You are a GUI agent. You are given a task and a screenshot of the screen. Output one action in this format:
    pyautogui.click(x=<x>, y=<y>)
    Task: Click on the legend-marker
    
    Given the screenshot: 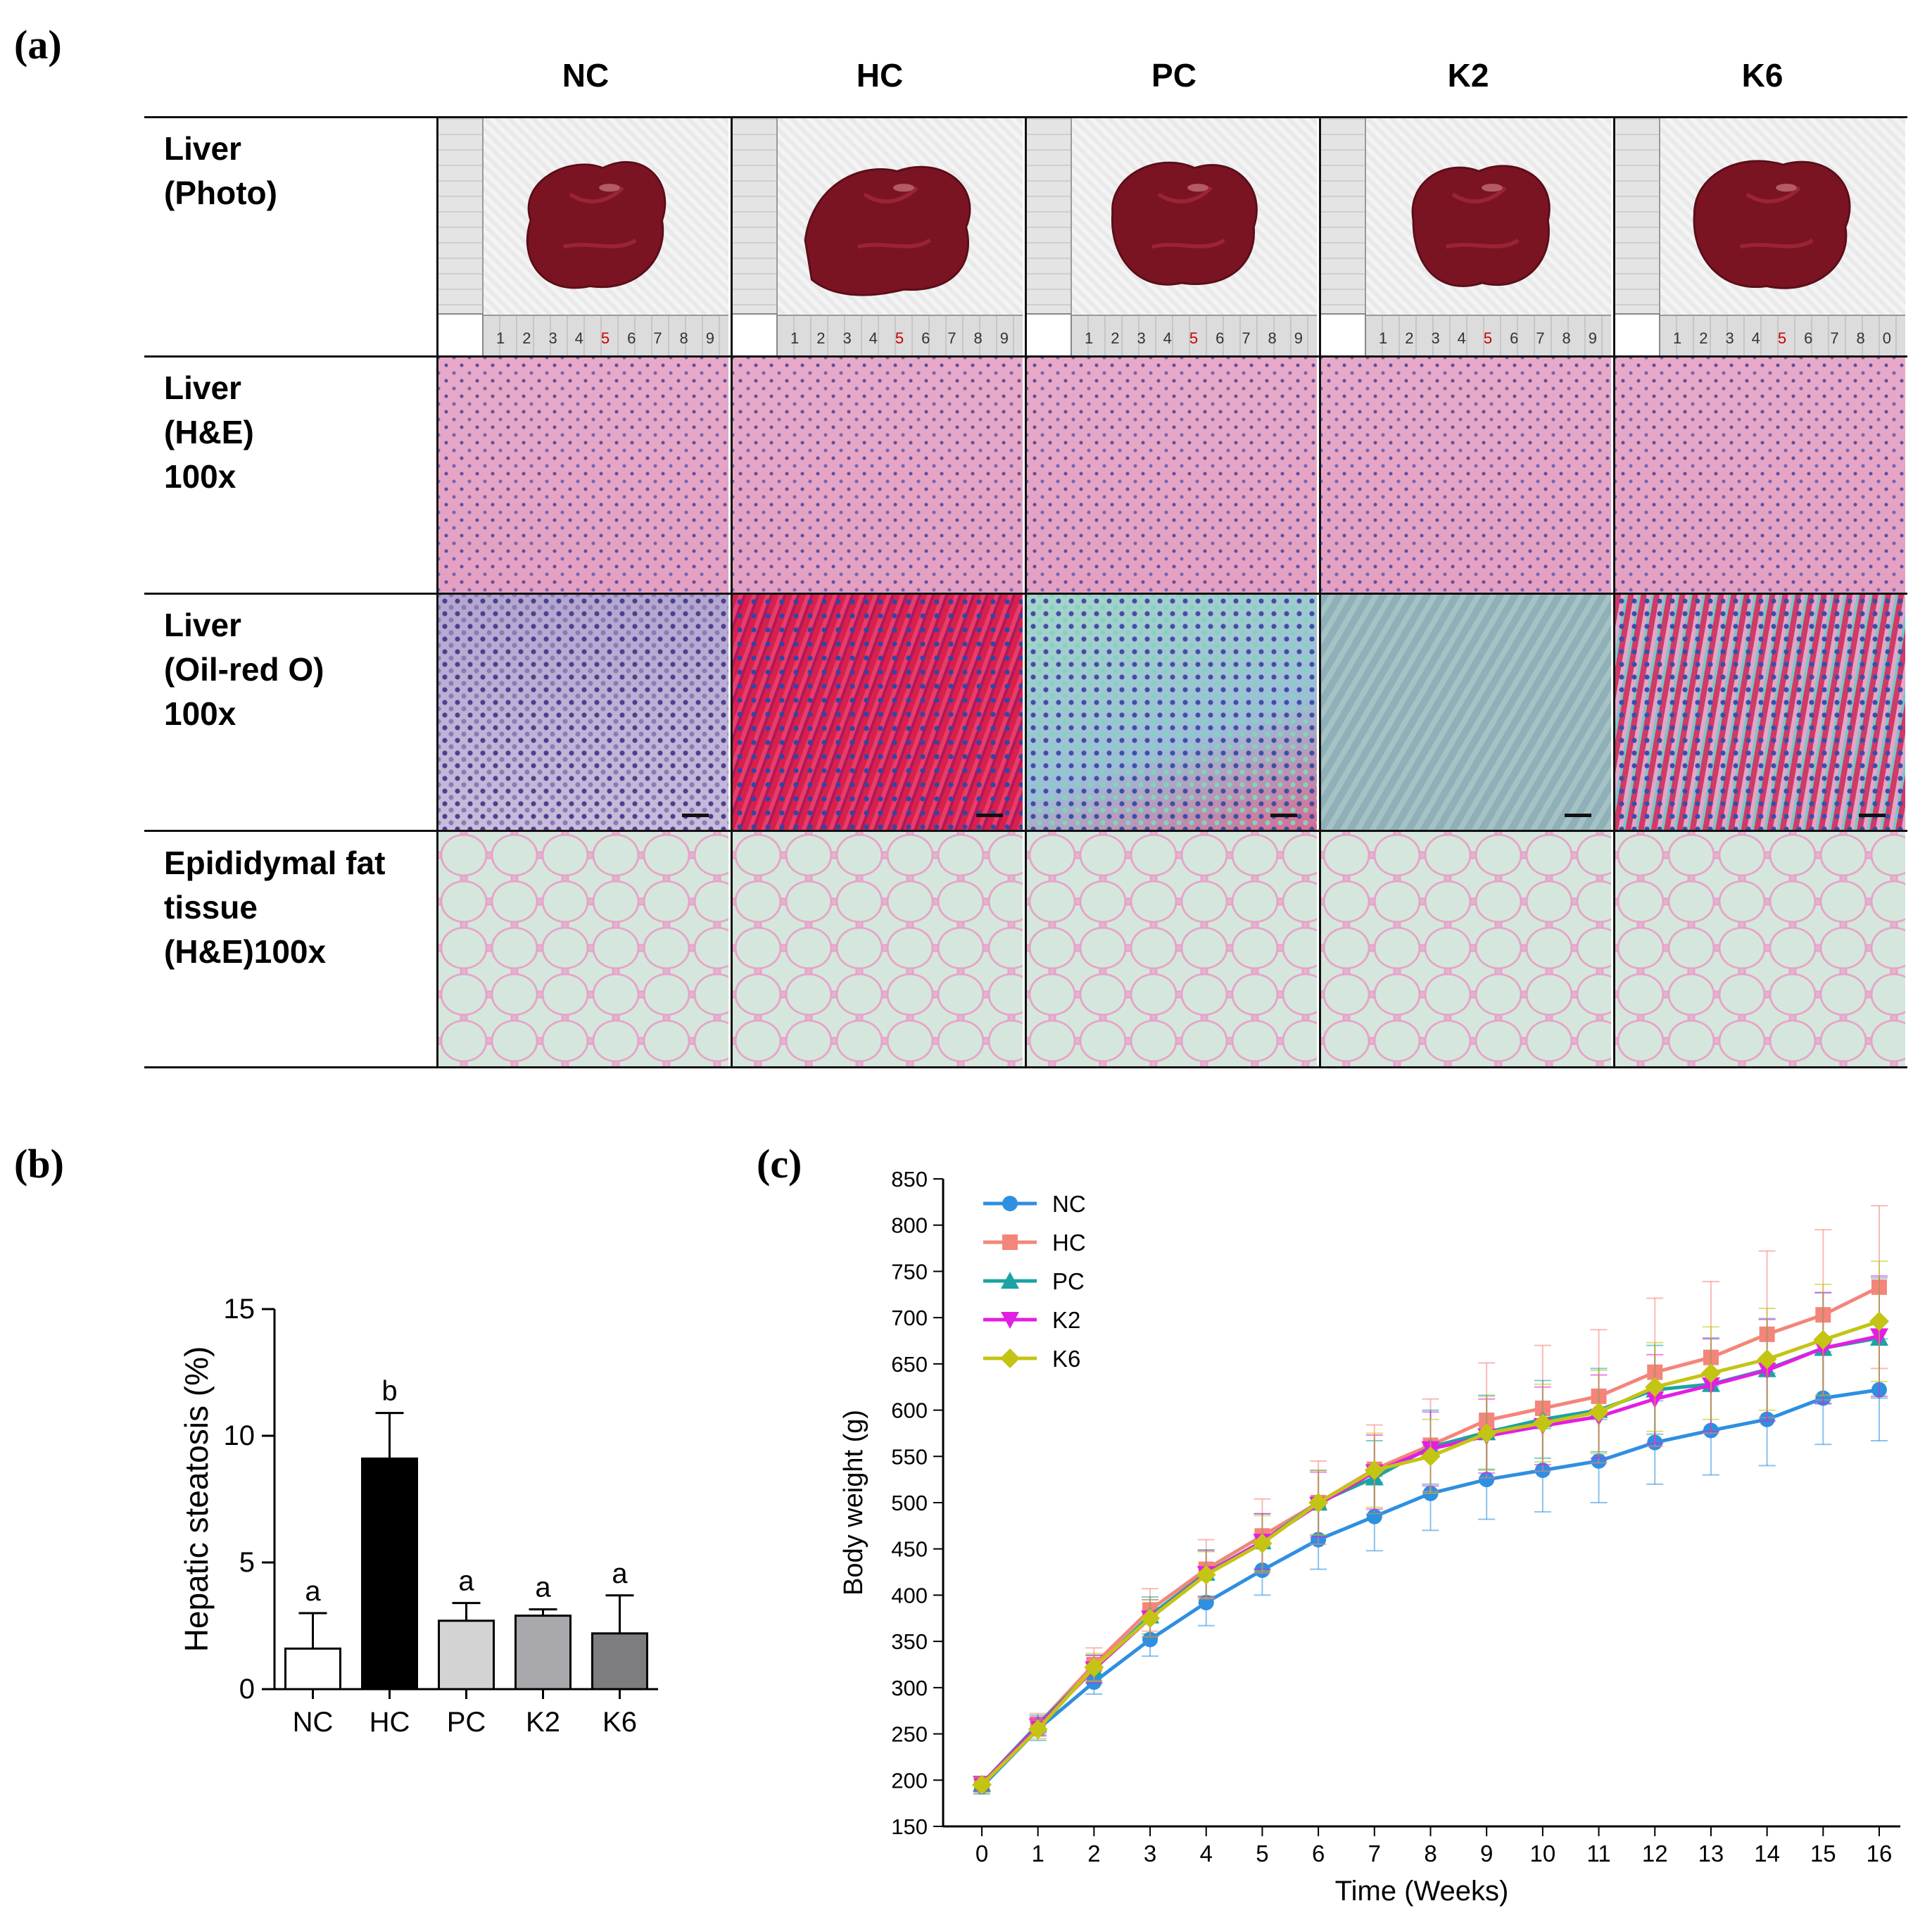 What is the action you would take?
    pyautogui.click(x=1010, y=1321)
    